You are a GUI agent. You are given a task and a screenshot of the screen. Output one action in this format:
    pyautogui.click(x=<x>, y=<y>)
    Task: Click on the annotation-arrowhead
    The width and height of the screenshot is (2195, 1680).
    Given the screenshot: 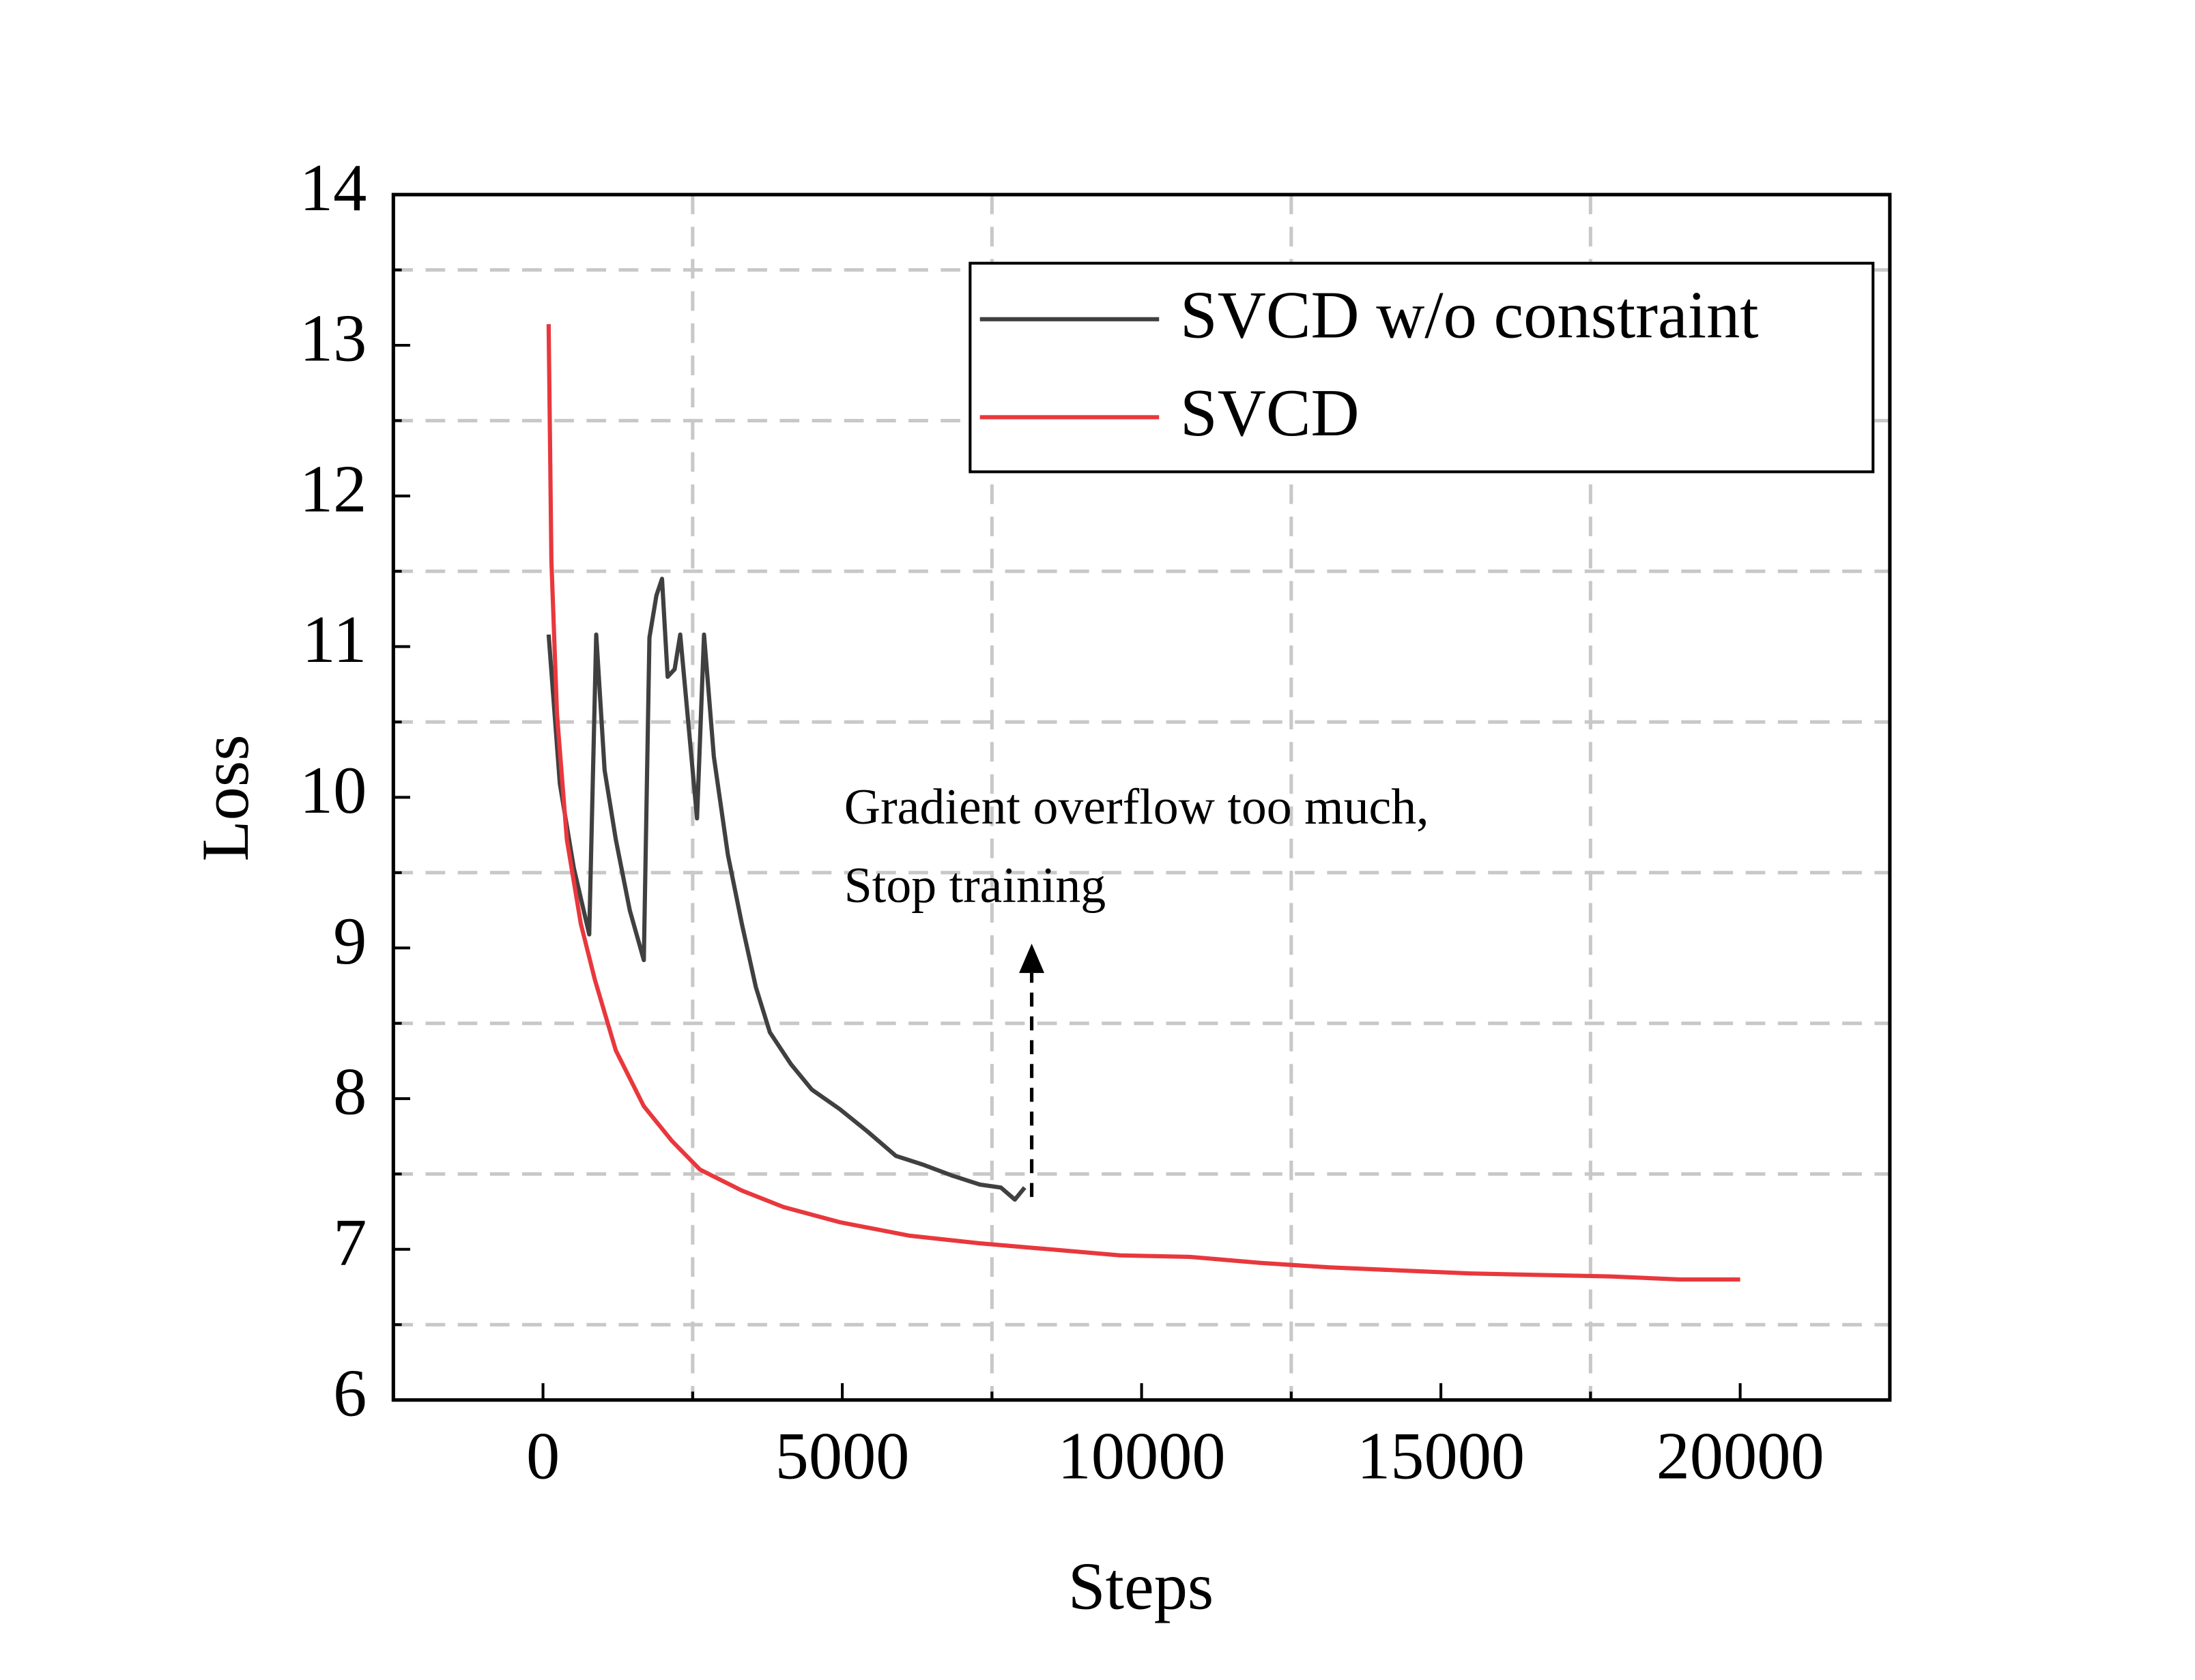 What is the action you would take?
    pyautogui.click(x=1032, y=958)
    